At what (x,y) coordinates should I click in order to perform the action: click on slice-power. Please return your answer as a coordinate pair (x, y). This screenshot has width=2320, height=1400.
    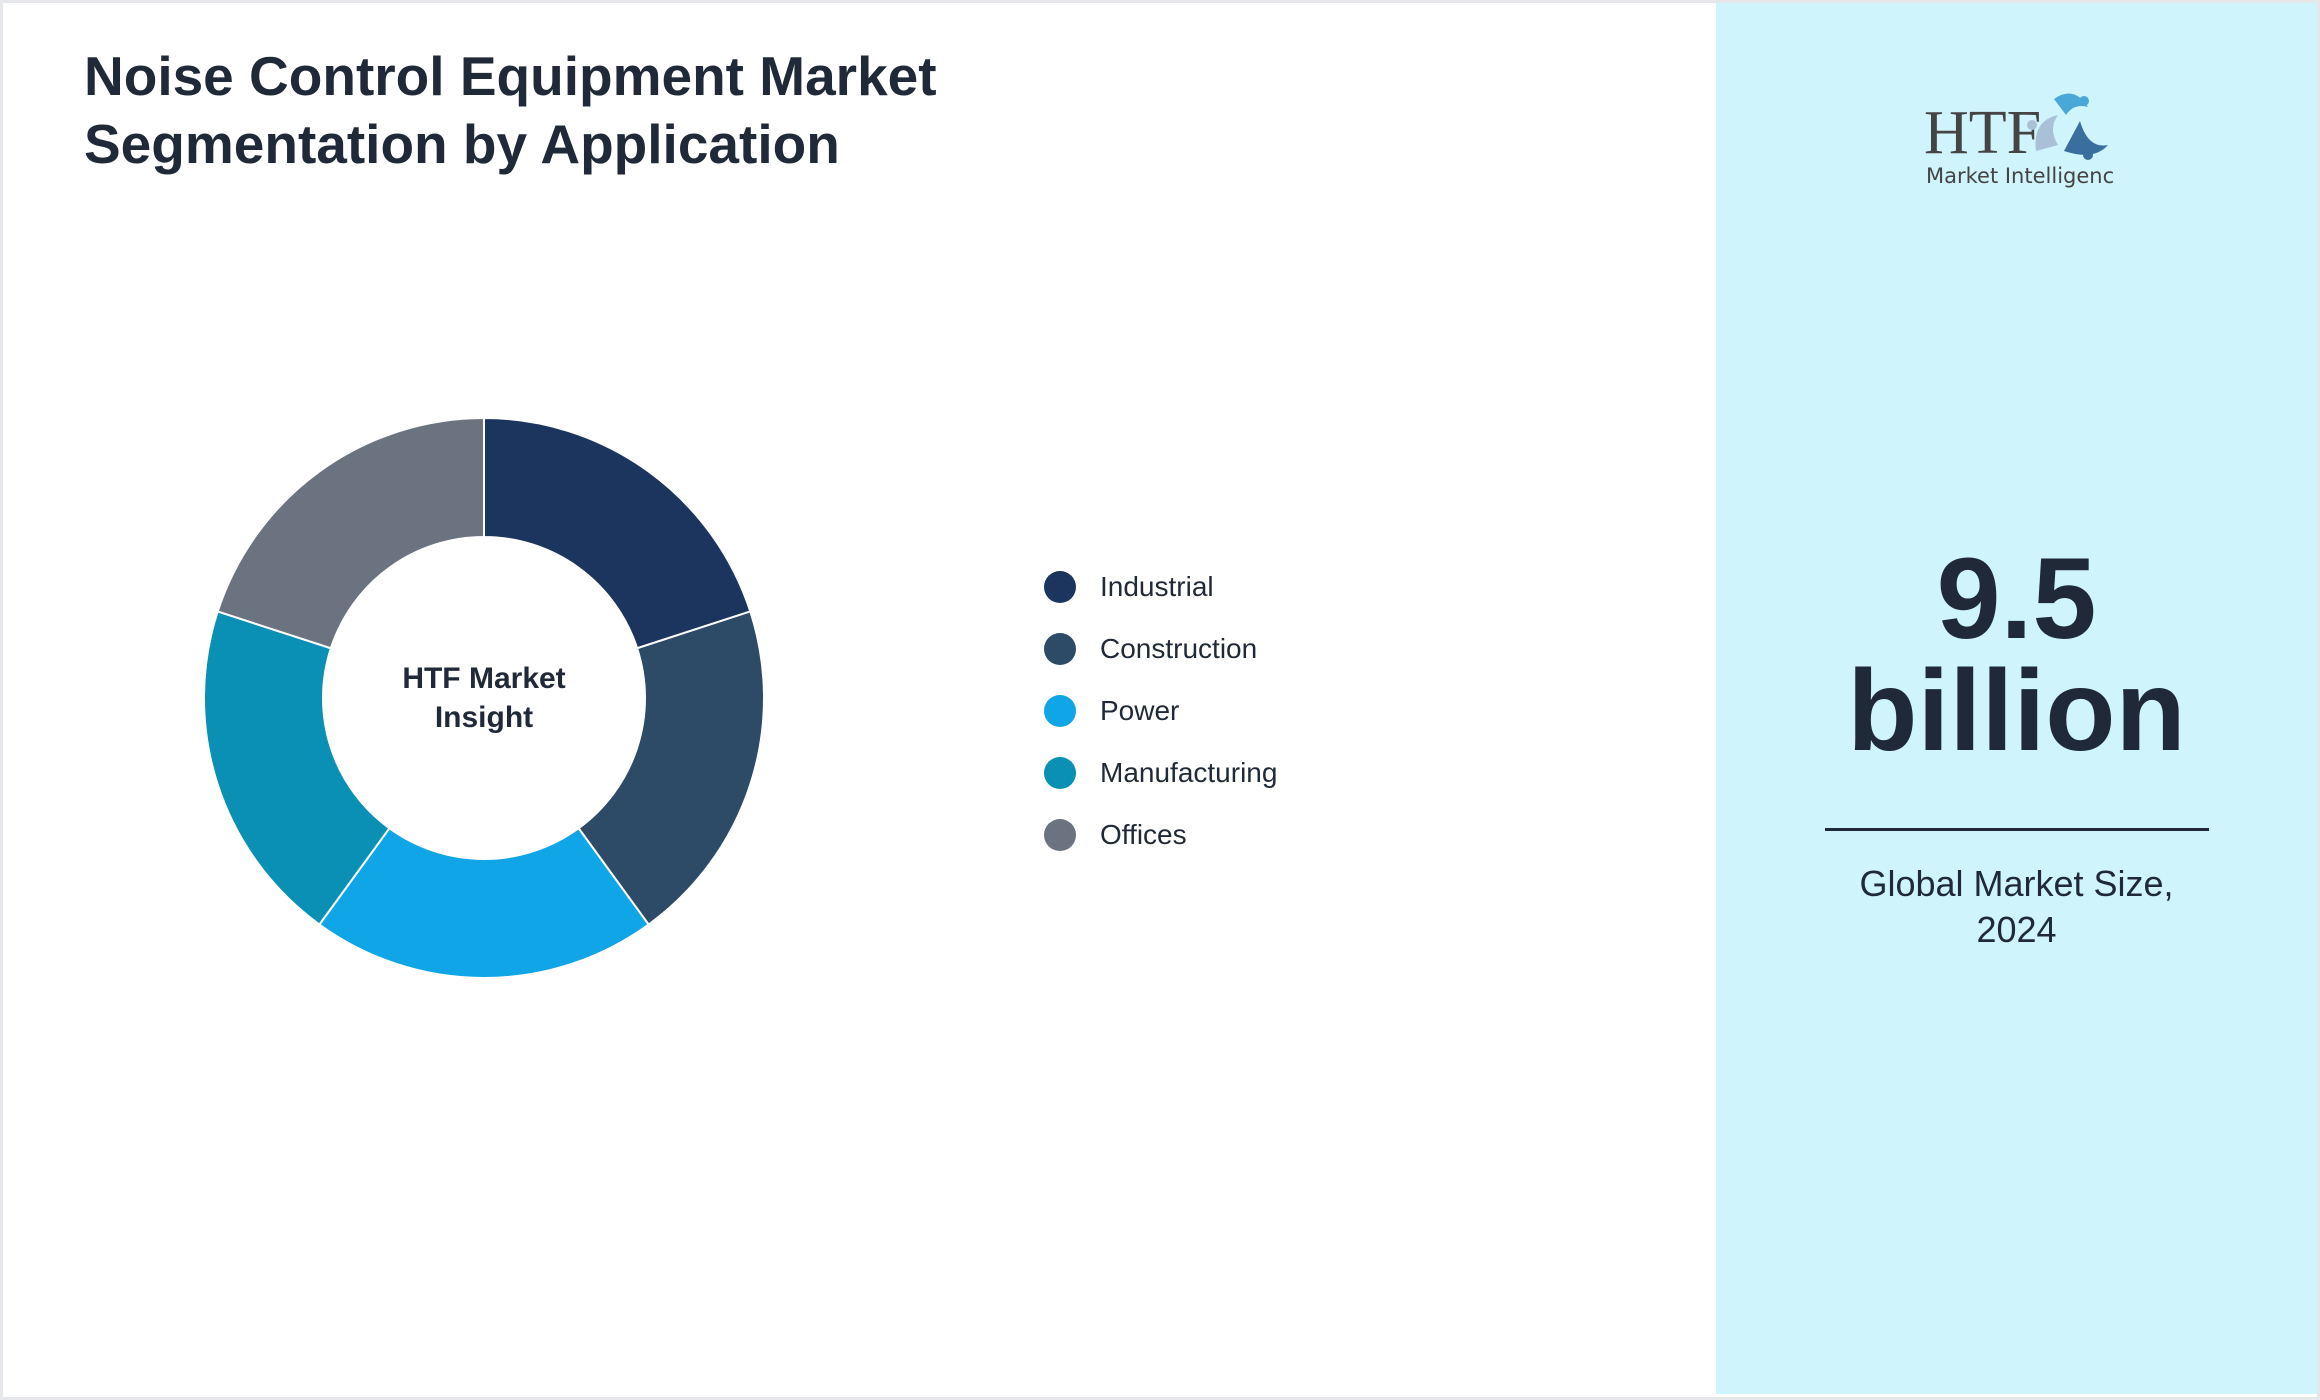
    Looking at the image, I should click on (484, 903).